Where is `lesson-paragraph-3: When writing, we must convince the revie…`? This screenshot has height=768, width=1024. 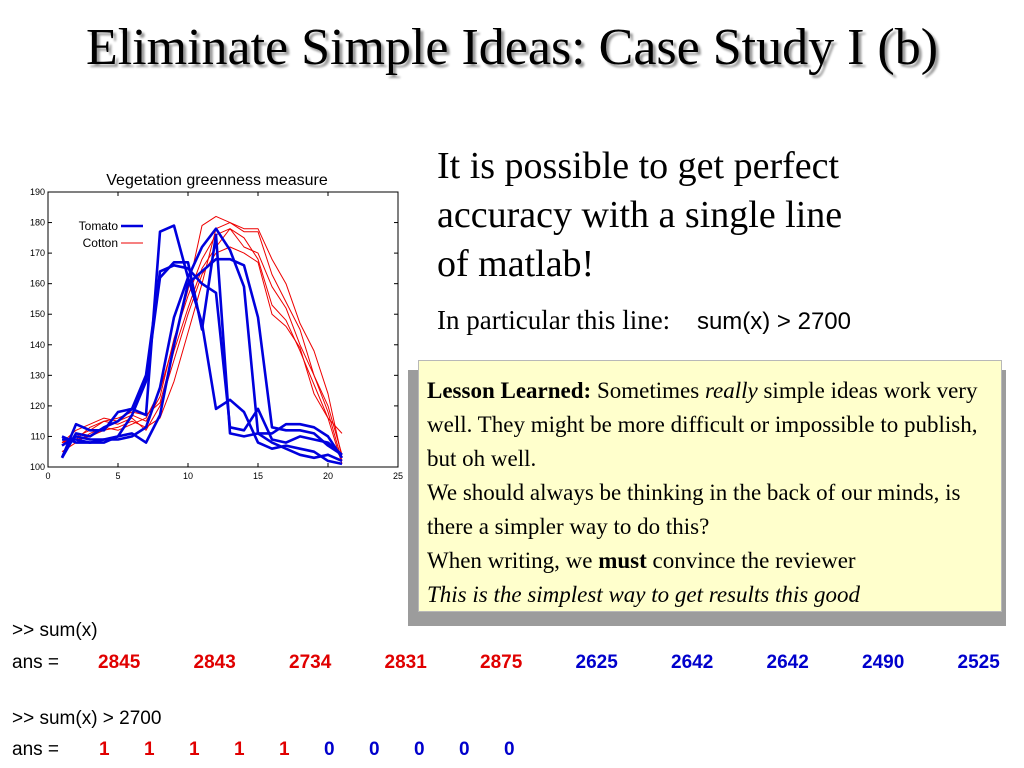 lesson-paragraph-3: When writing, we must convince the revie… is located at coordinates (710, 561).